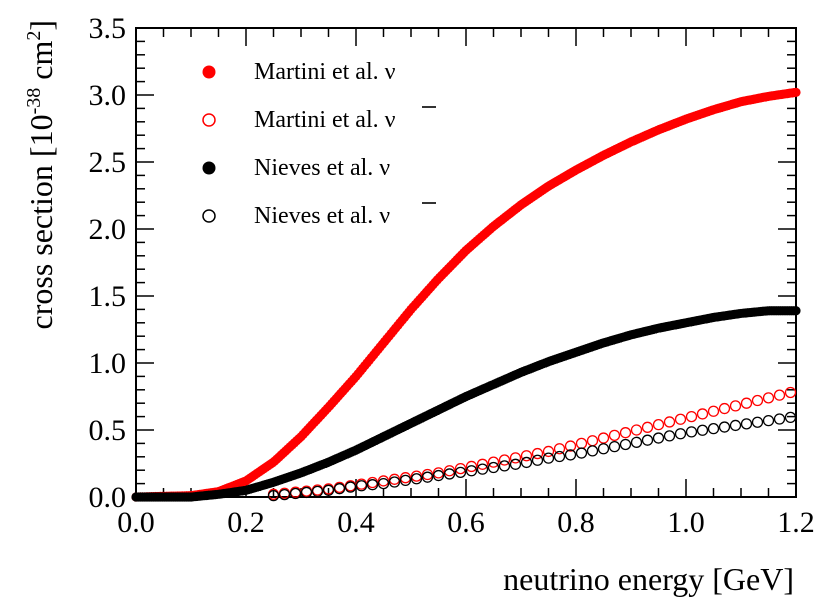 The width and height of the screenshot is (824, 605). I want to click on y-axis-title-main: cross section [10, so click(41, 221).